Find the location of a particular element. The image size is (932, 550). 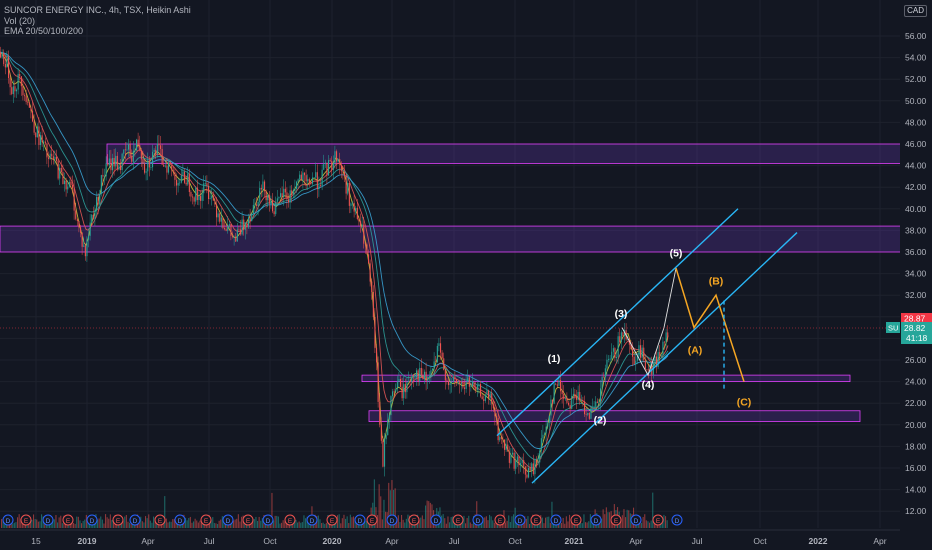

wave-label: (B) is located at coordinates (716, 281).